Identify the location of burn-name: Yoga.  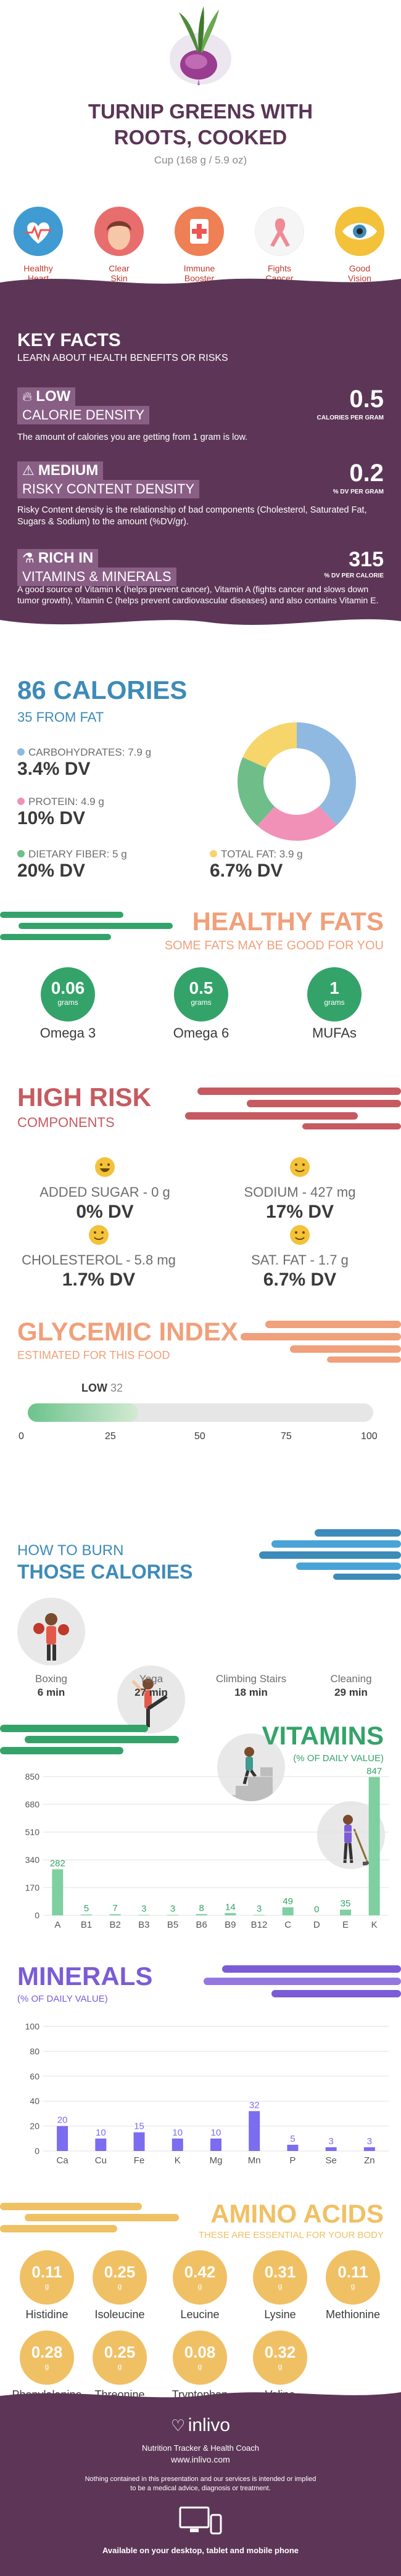
(151, 1679).